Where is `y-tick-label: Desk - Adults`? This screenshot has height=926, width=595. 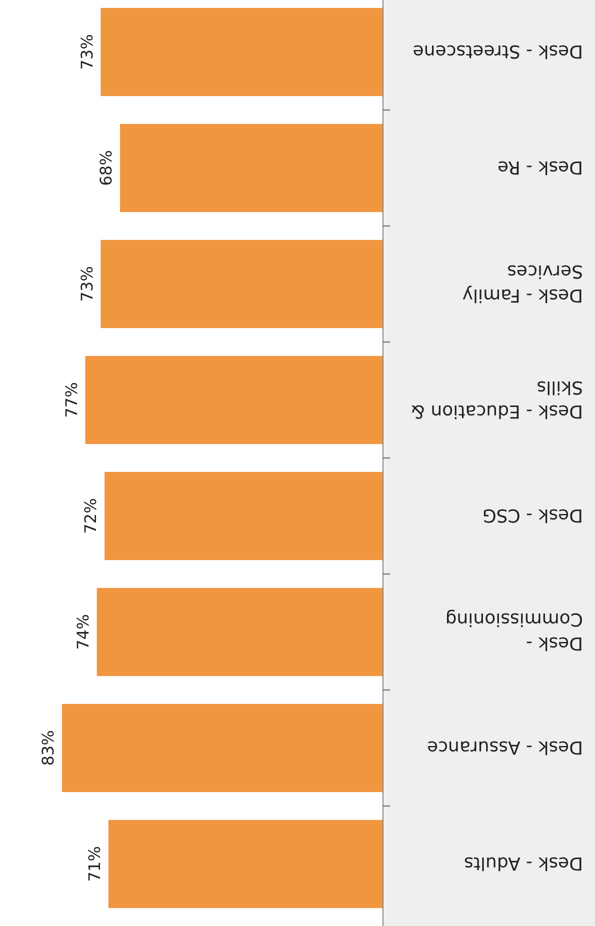 y-tick-label: Desk - Adults is located at coordinates (523, 863).